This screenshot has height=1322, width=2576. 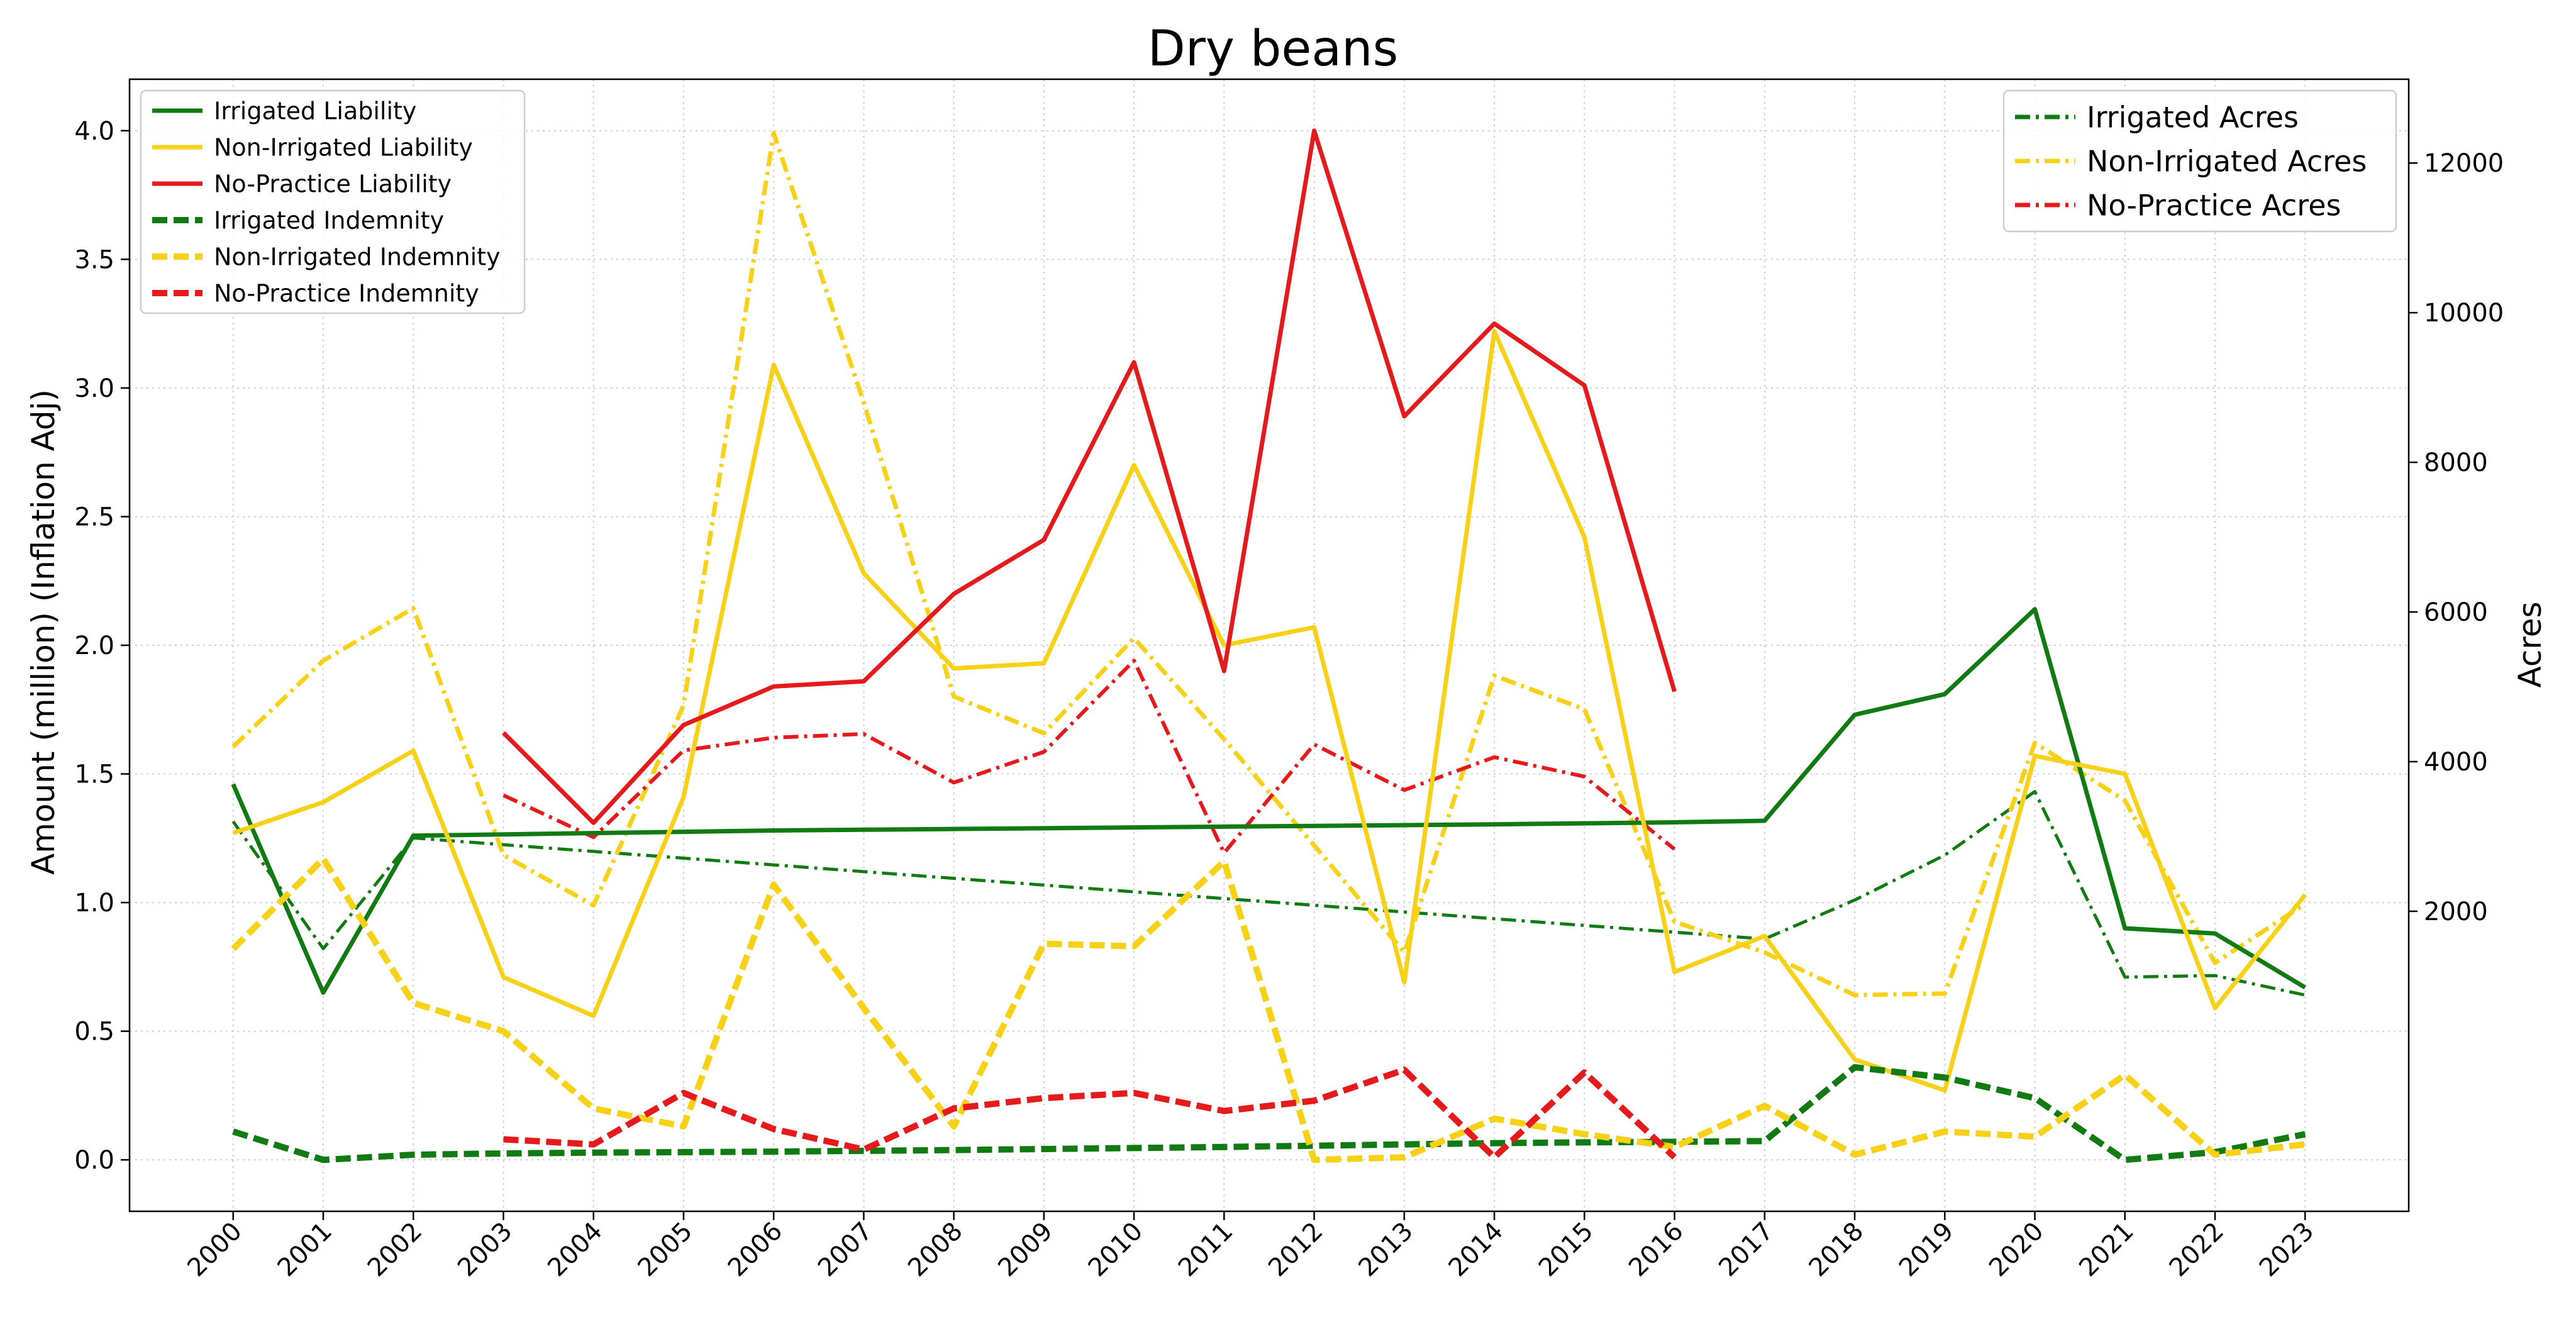 What do you see at coordinates (346, 294) in the screenshot?
I see `legend-label-no-practice-indemnity: No-Practice Indemnity` at bounding box center [346, 294].